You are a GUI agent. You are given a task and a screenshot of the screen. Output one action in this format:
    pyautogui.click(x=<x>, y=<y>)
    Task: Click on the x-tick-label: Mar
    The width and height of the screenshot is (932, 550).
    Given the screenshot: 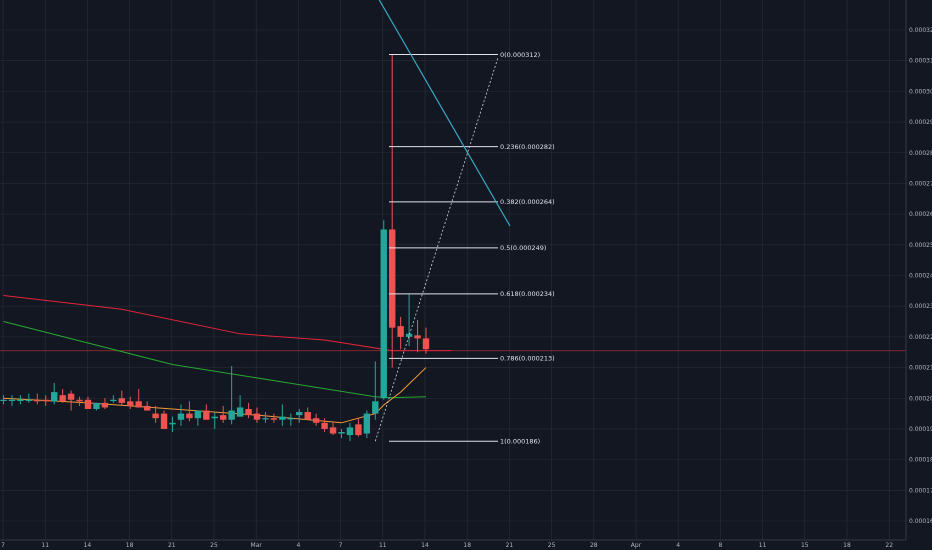 What is the action you would take?
    pyautogui.click(x=257, y=545)
    